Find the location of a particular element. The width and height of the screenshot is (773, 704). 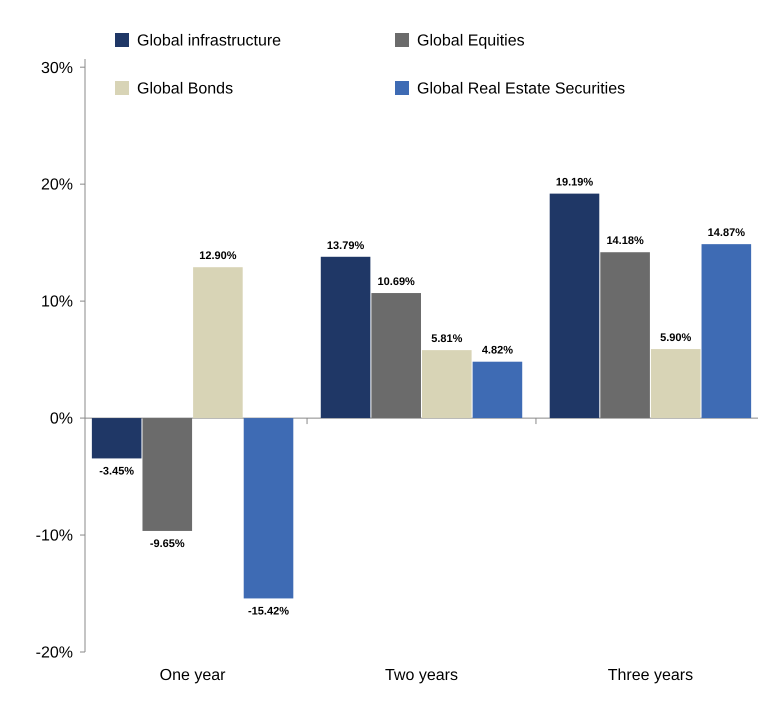

y-tick-label: 30% is located at coordinates (56, 68).